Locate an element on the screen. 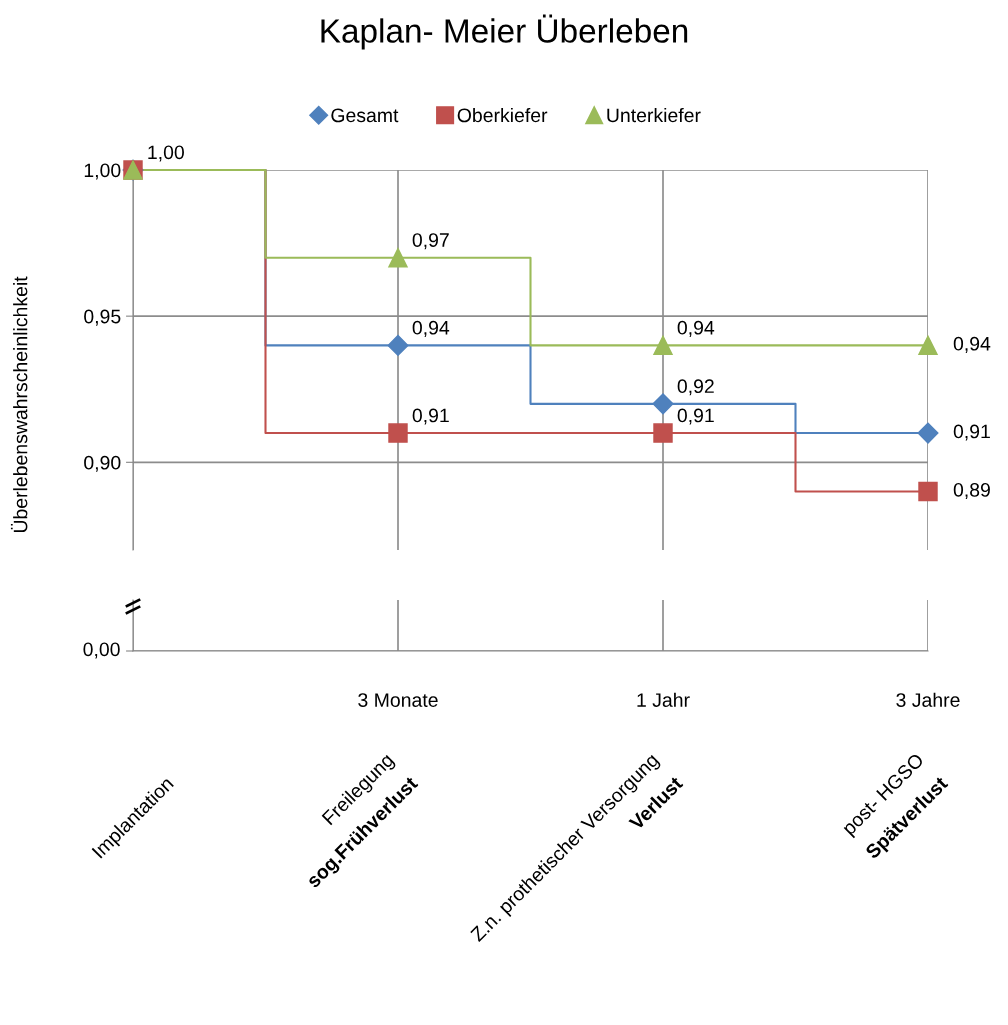 This screenshot has width=1008, height=1025. category-label: 1 Jahr is located at coordinates (663, 699).